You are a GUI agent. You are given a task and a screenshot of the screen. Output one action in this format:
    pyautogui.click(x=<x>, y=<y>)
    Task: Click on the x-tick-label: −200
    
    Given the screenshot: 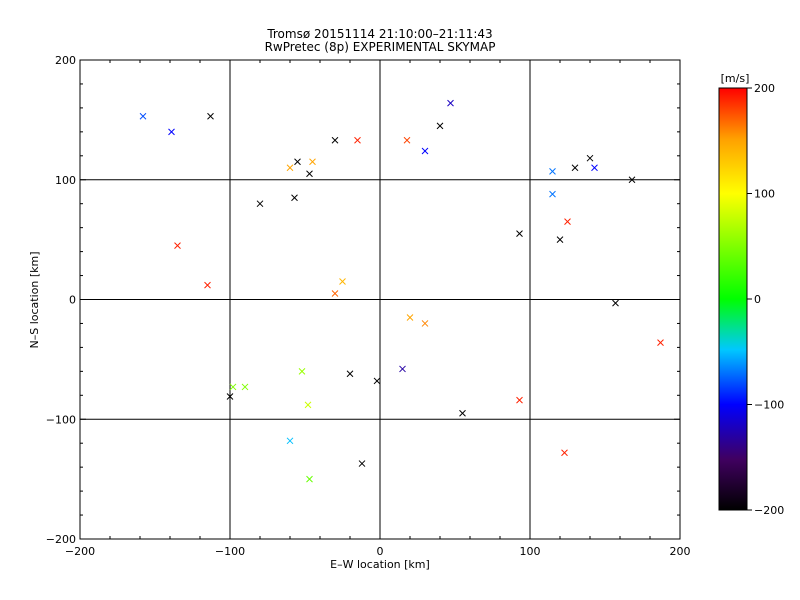 What is the action you would take?
    pyautogui.click(x=80, y=551)
    